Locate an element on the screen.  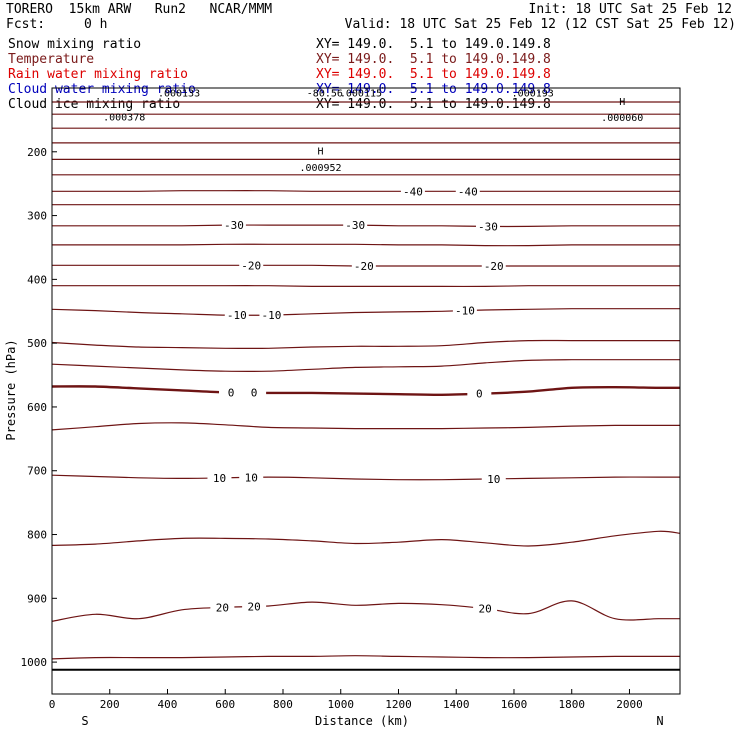
isotherm-label-17-0: 10 is located at coordinates (219, 478).